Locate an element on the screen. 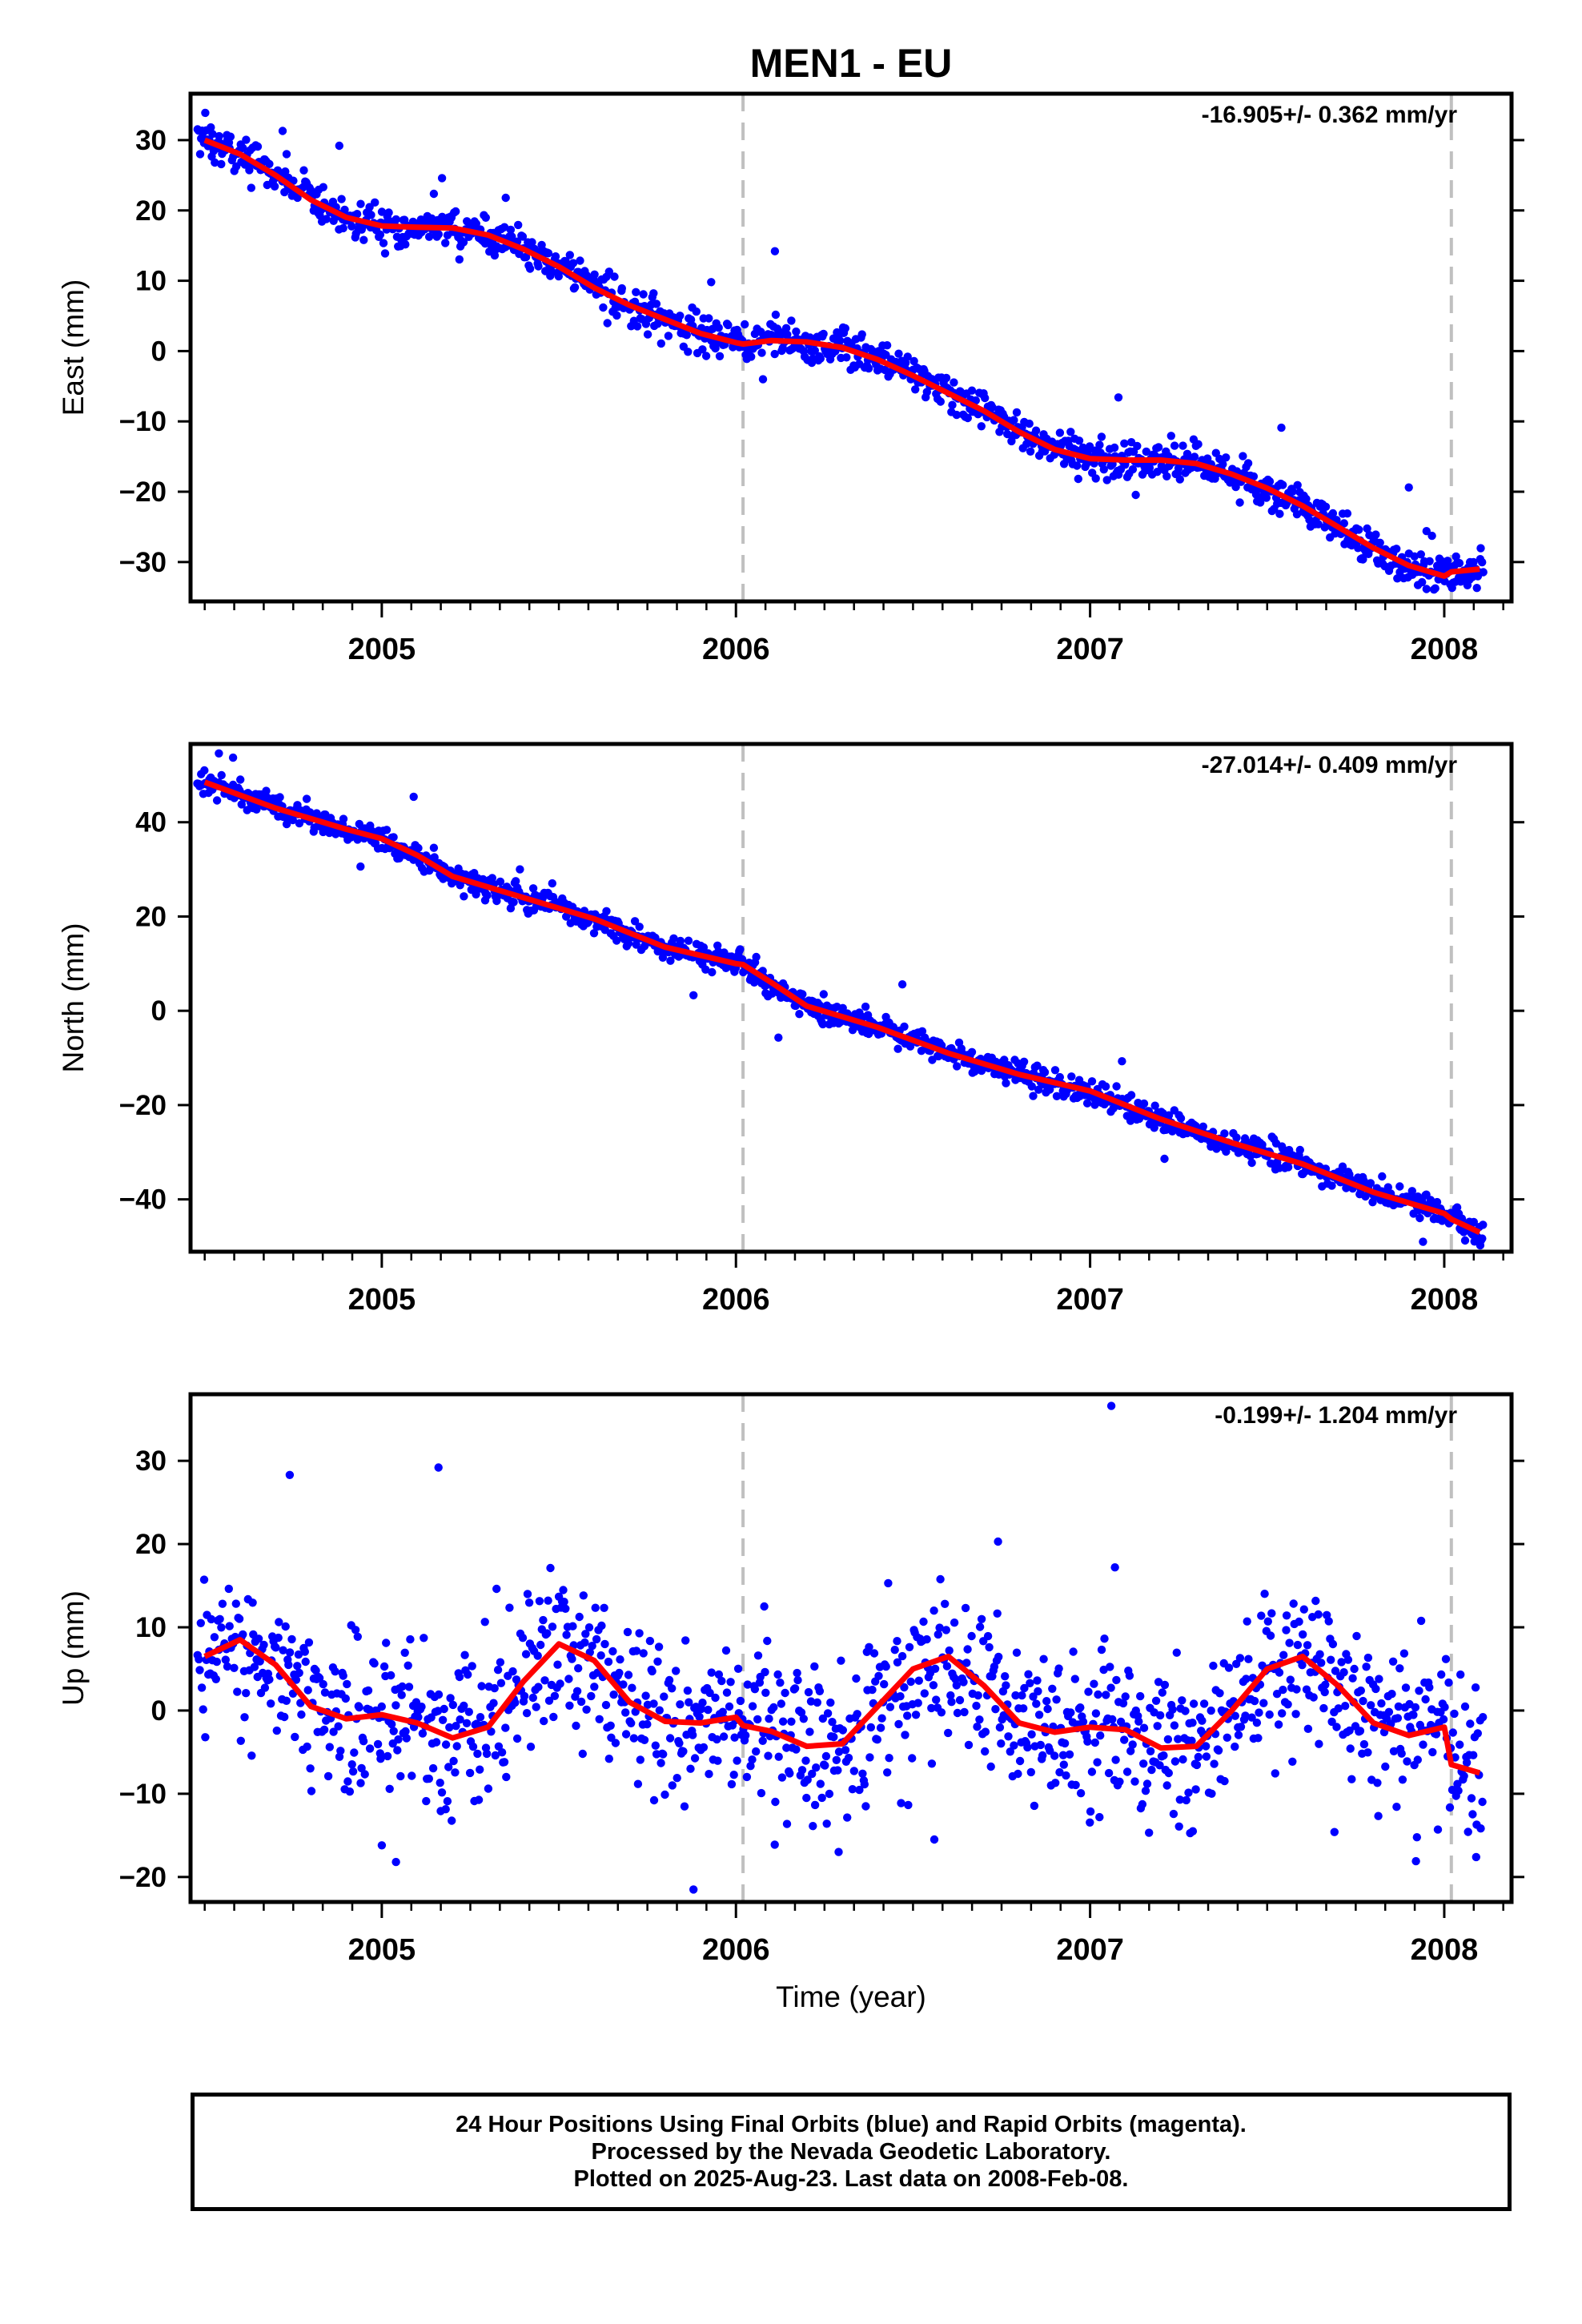 The width and height of the screenshot is (1582, 2324). y-tick-label: −40 is located at coordinates (143, 1200).